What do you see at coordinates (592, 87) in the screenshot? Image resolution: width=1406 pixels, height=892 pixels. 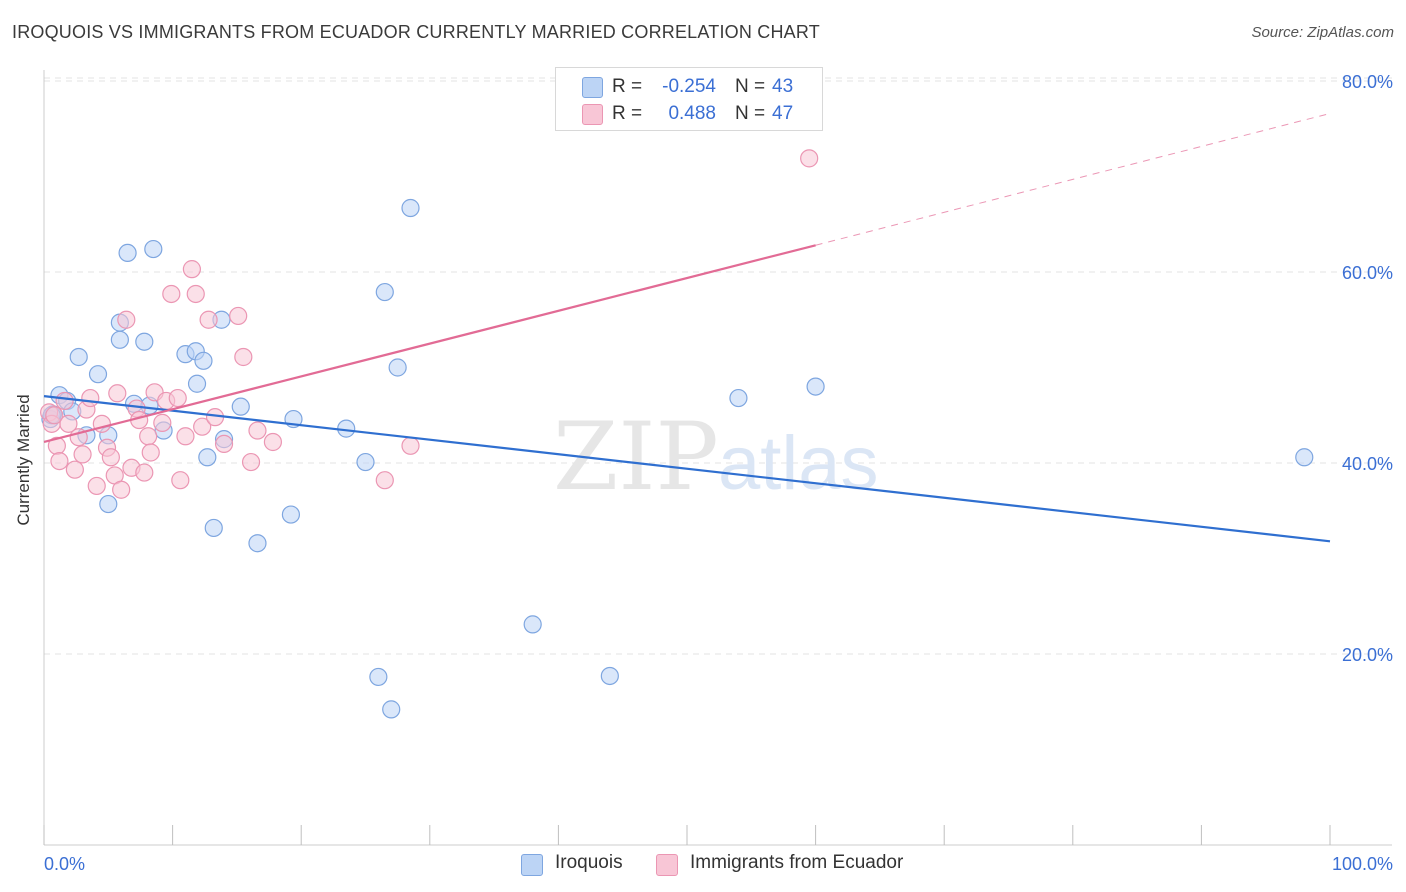 I see `legend-swatch-iroquois` at bounding box center [592, 87].